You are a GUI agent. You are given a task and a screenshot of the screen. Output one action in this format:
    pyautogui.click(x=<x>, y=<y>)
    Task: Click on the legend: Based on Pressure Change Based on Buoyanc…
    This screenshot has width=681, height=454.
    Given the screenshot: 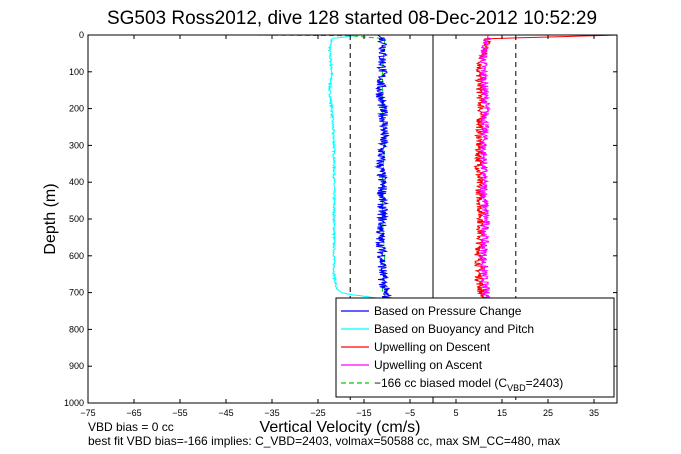 What is the action you would take?
    pyautogui.click(x=475, y=347)
    